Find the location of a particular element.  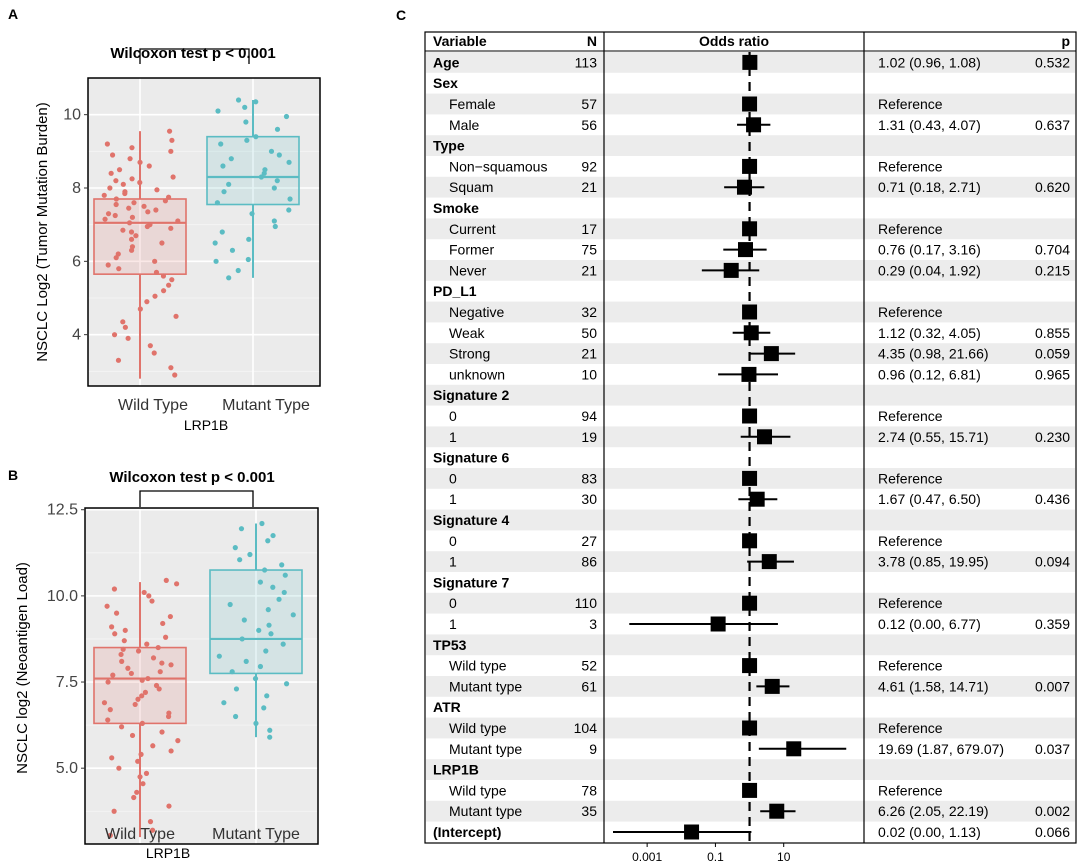

forest-row-estimate: 1.31 (0.43, 4.07) is located at coordinates (929, 125).